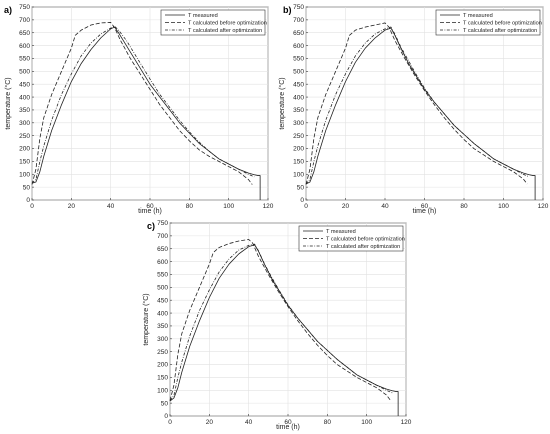 The image size is (550, 434). What do you see at coordinates (8, 10) in the screenshot?
I see `panel-label: a)` at bounding box center [8, 10].